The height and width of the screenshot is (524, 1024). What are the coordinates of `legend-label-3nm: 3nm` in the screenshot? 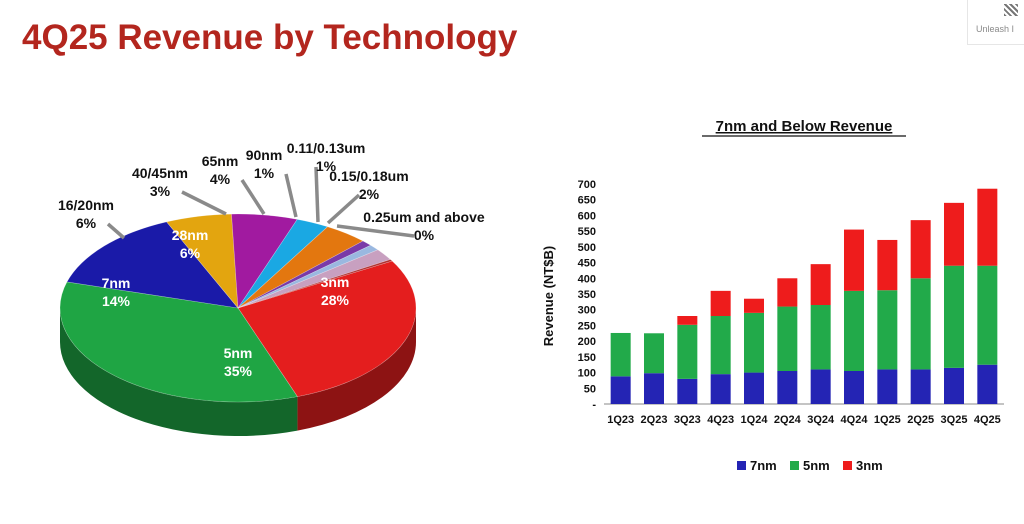 It's located at (869, 465).